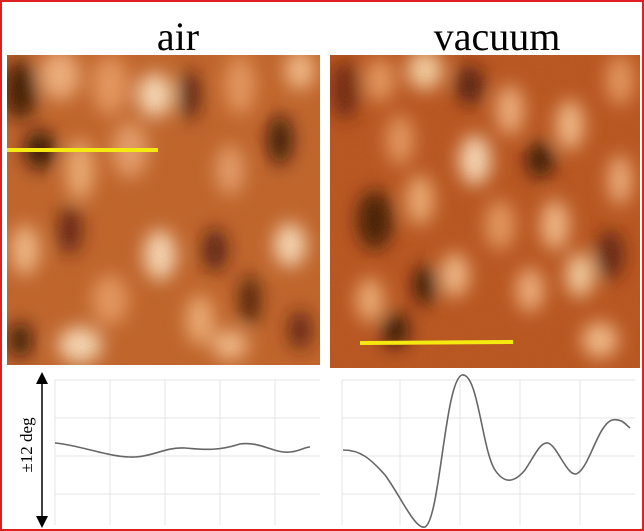  I want to click on vacuum-profile, so click(486, 451).